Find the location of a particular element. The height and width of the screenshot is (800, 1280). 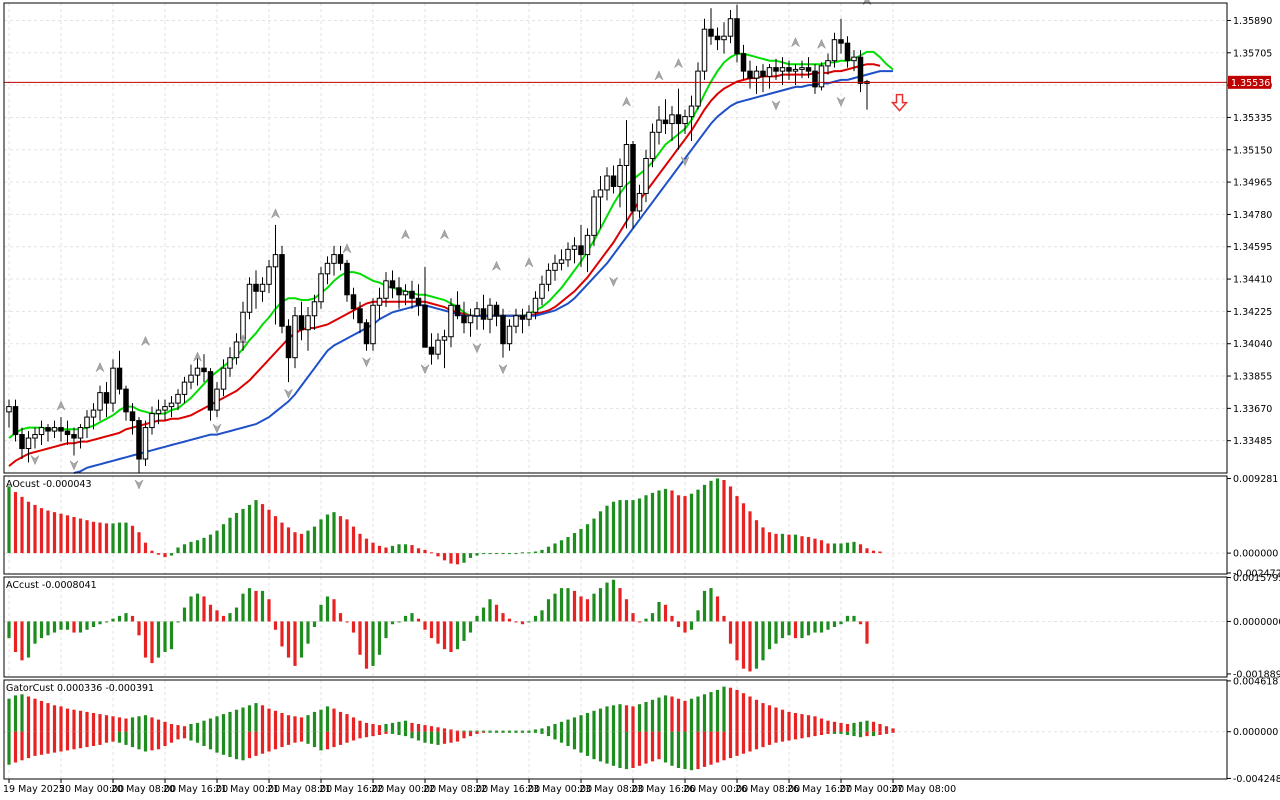

pane-frame-ac is located at coordinates (615, 627).